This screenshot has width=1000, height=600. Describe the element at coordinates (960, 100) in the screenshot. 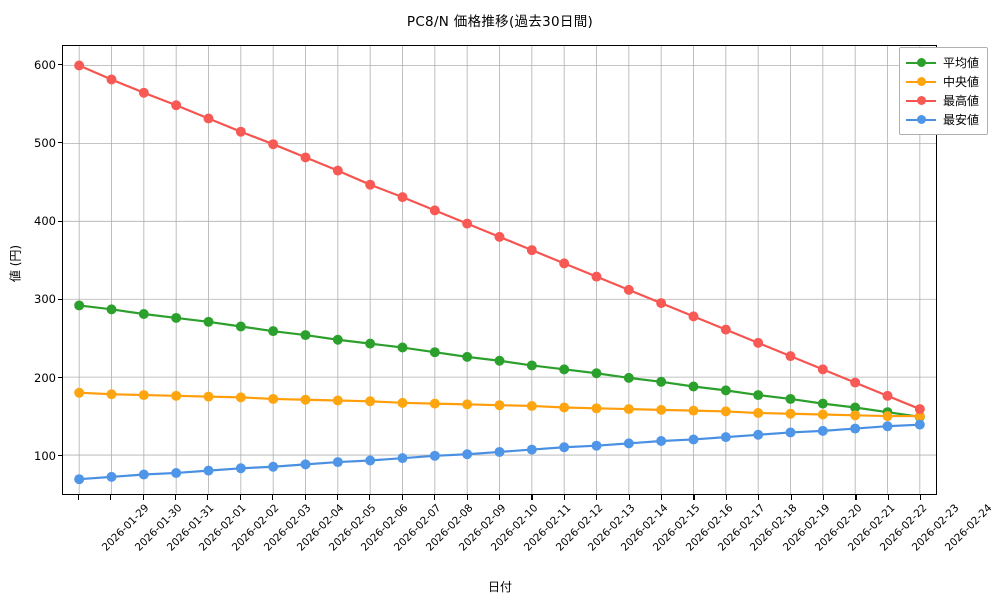

I see `legend-label: 最高値` at that location.